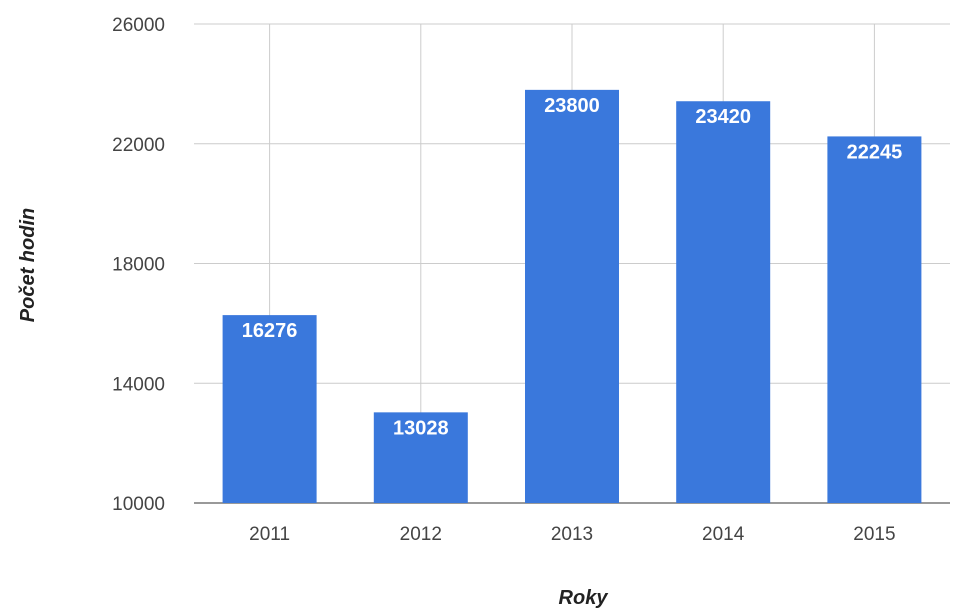 This screenshot has height=610, width=962. I want to click on bar-value-label: 16276, so click(270, 331).